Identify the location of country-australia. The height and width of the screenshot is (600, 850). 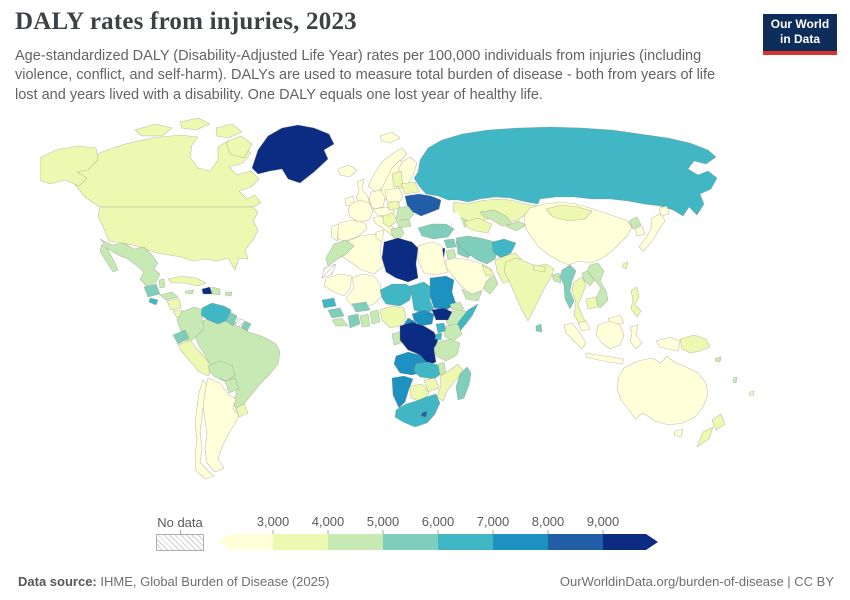
(662, 390).